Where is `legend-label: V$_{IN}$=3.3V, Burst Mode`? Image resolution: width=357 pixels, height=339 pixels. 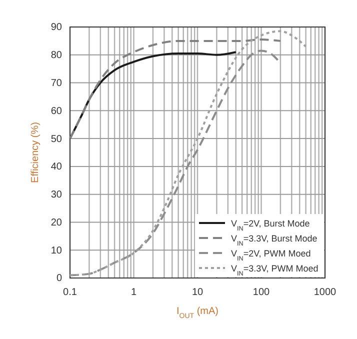
legend-label: V$_{IN}$=3.3V, Burst Mode is located at coordinates (274, 240).